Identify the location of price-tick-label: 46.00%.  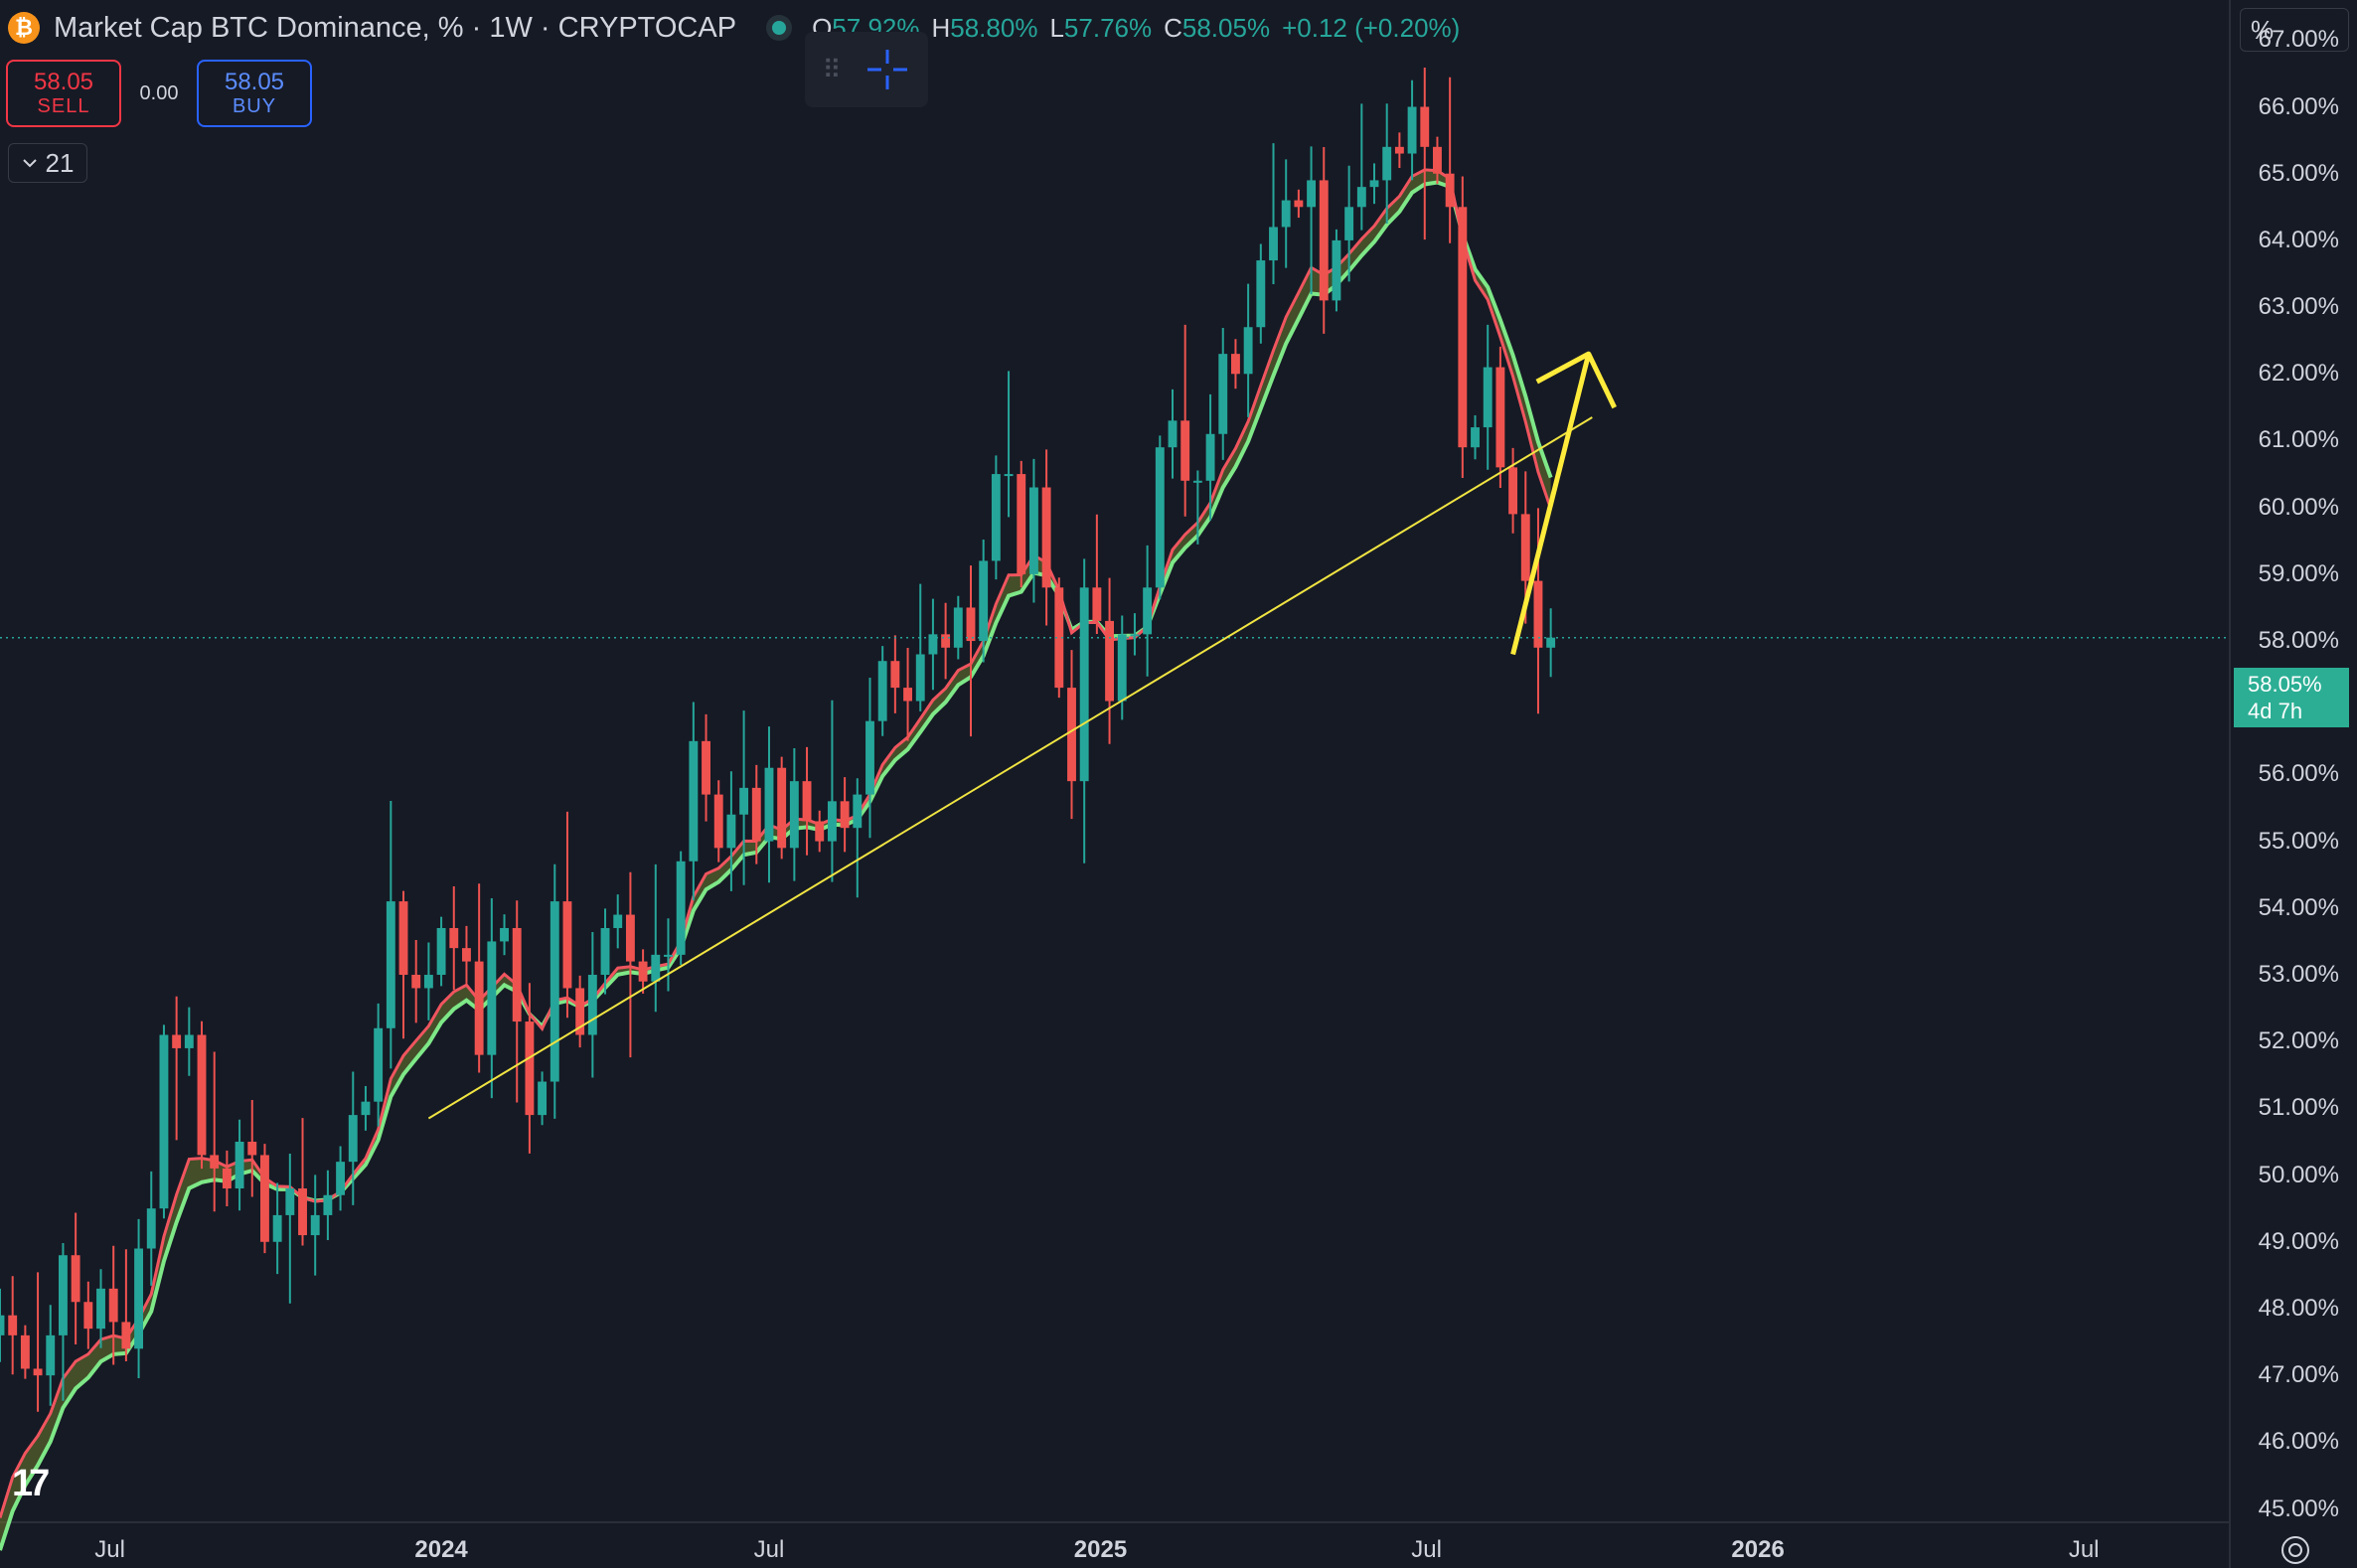
(2298, 1442).